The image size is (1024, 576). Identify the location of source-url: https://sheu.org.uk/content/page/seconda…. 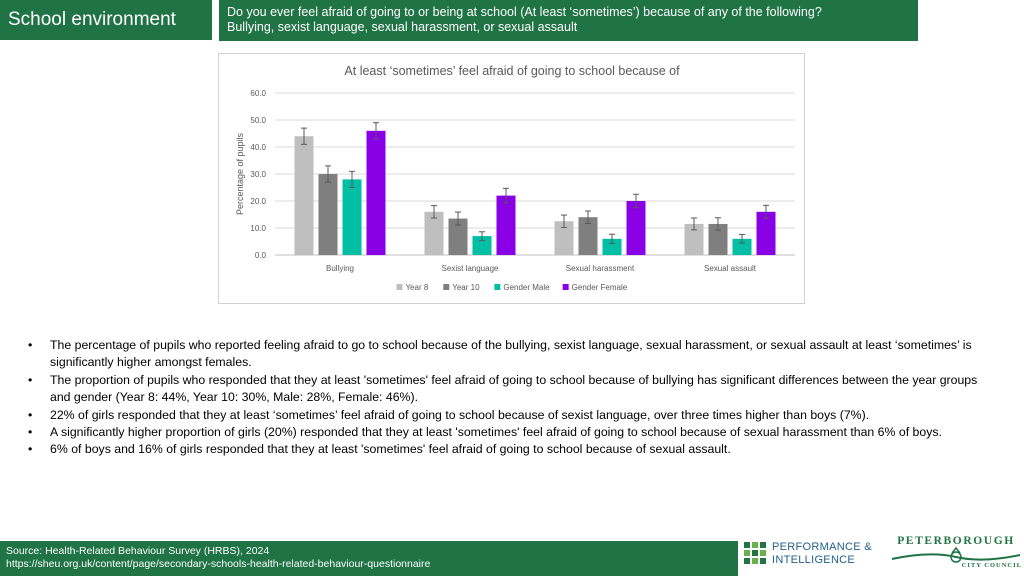
(218, 564).